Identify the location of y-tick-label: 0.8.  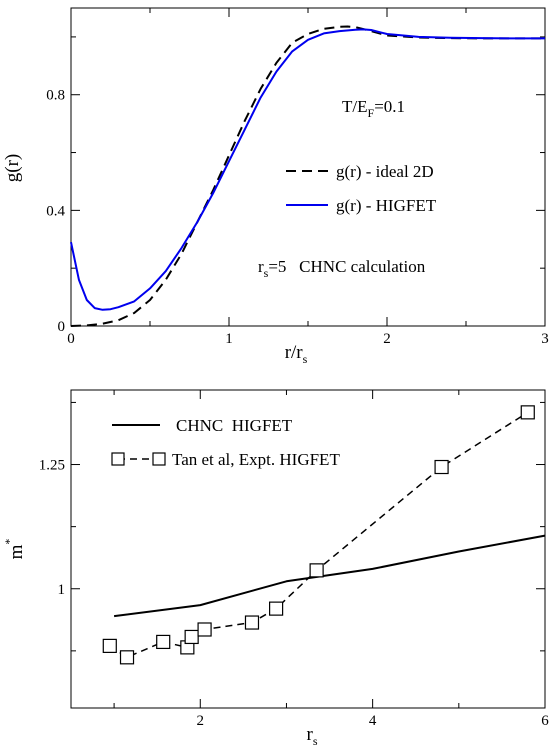
(55, 96).